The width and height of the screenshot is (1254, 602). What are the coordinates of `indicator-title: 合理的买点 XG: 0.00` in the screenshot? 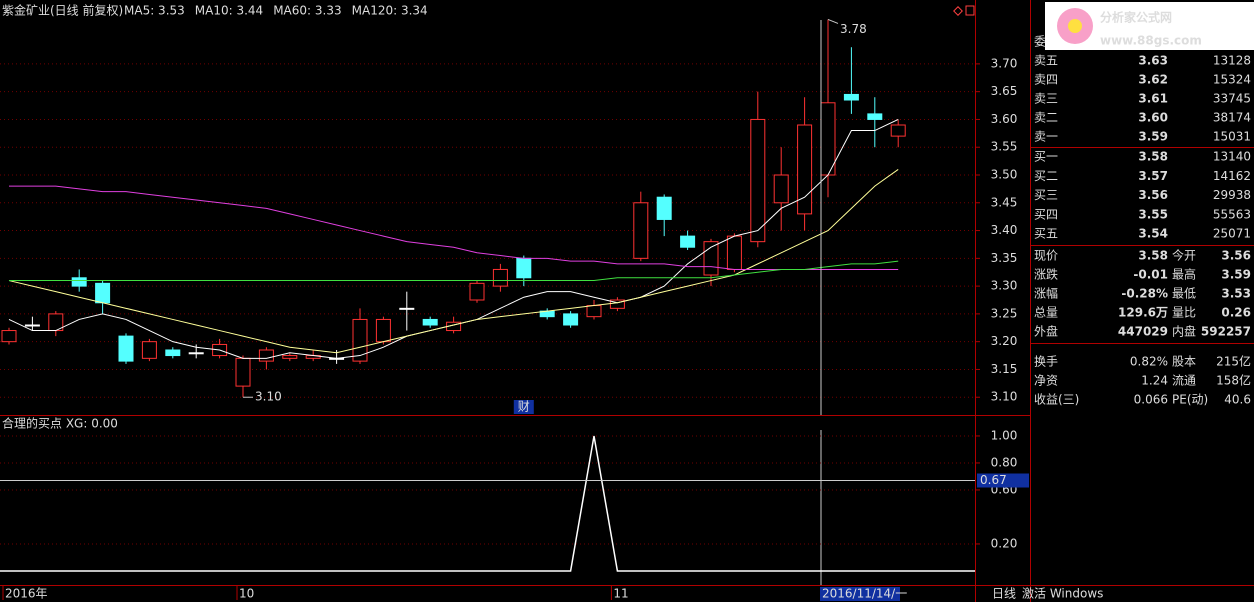 It's located at (60, 423).